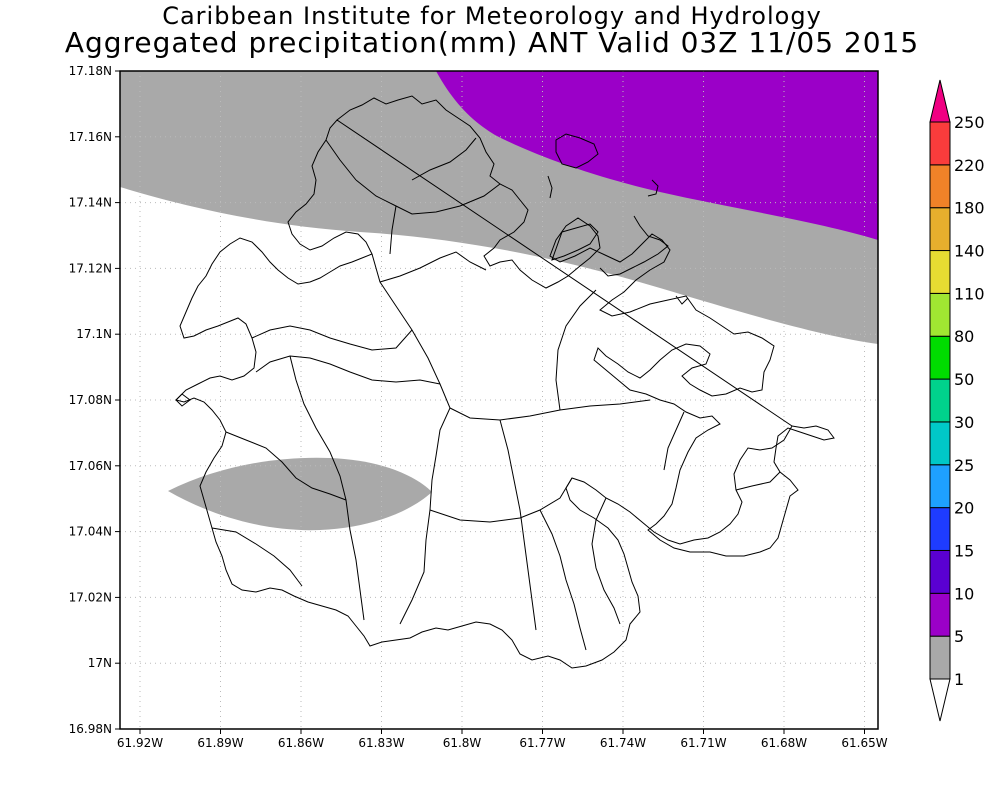 Image resolution: width=1000 pixels, height=800 pixels. What do you see at coordinates (964, 422) in the screenshot?
I see `legend-label: 30` at bounding box center [964, 422].